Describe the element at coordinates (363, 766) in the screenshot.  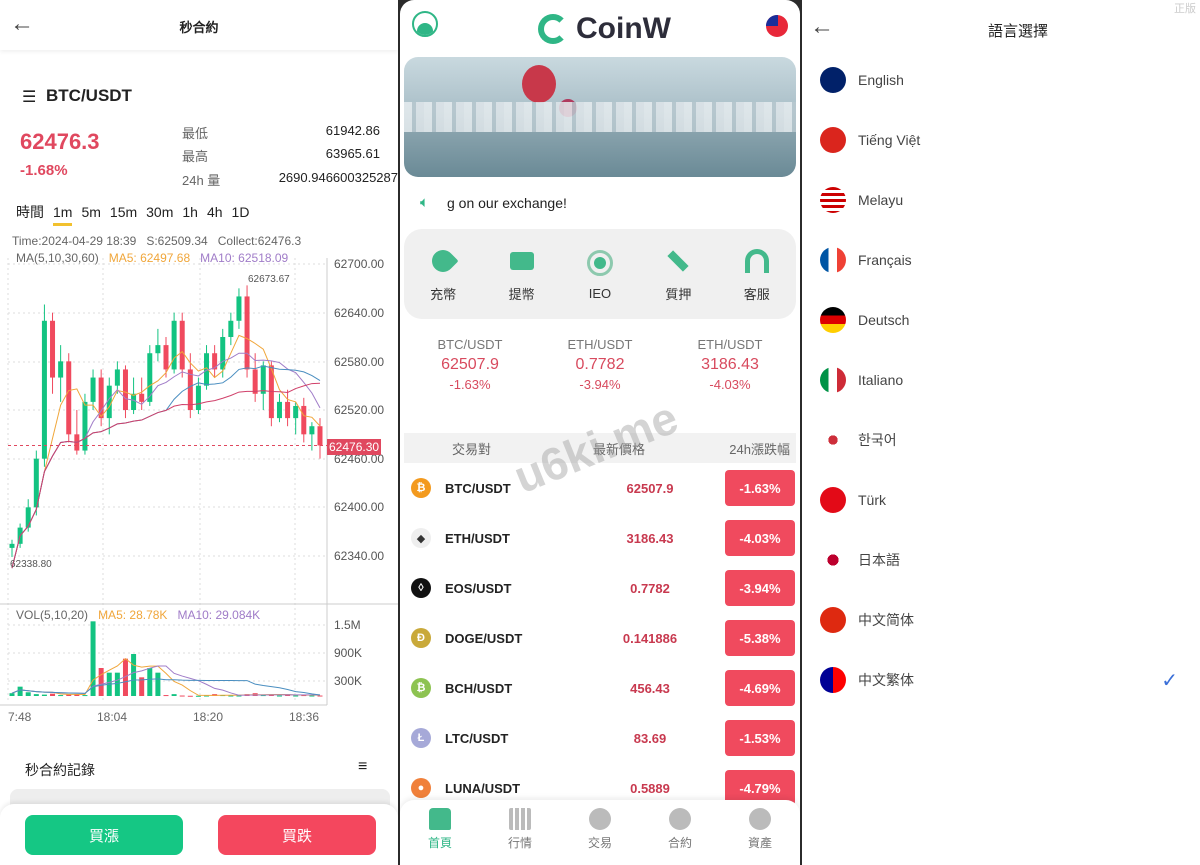
I see `filter-icon: ≡` at that location.